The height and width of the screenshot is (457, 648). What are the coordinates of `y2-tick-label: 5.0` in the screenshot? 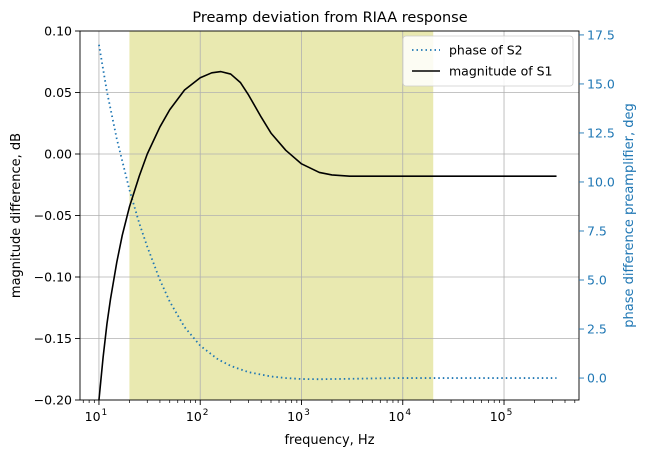 It's located at (597, 280).